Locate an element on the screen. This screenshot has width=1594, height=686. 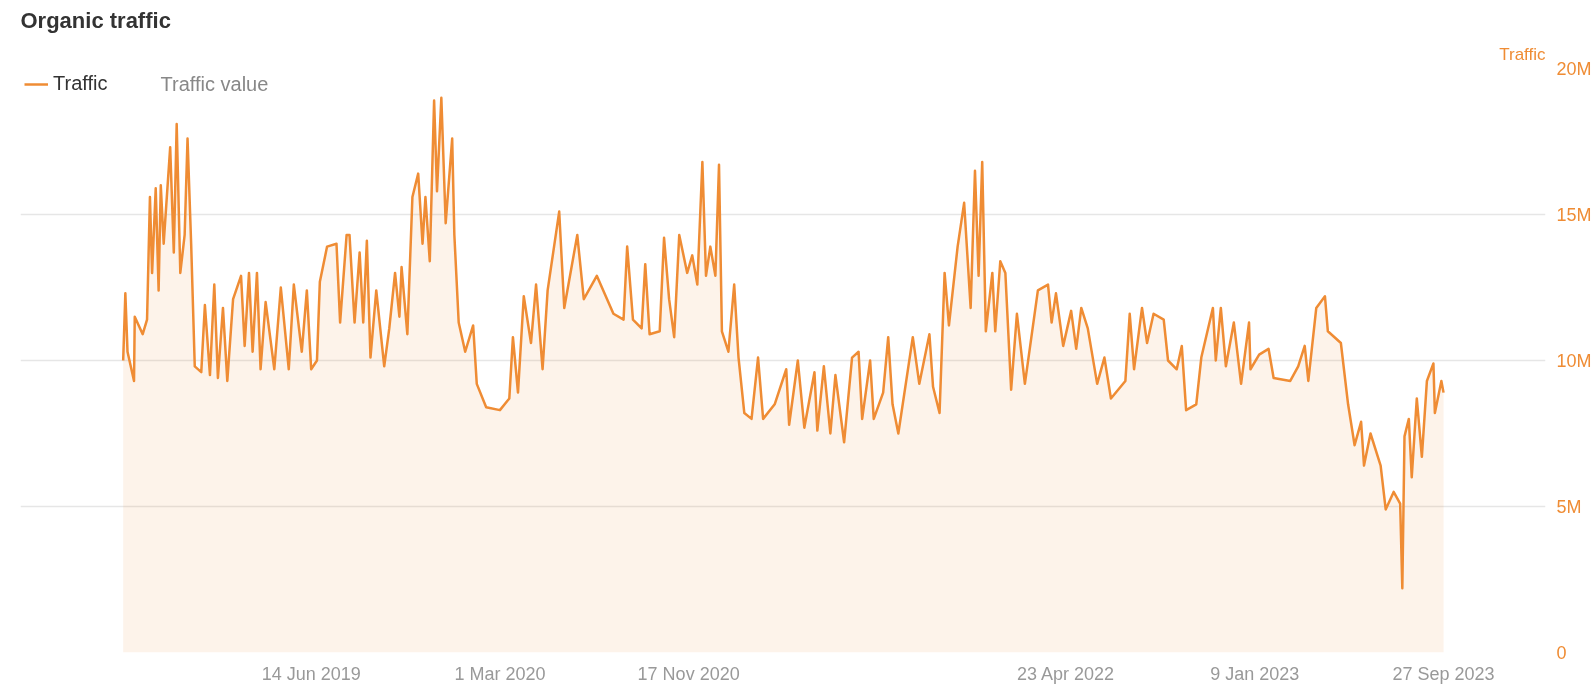
x-tick-label: 27 Sep 2023 is located at coordinates (1443, 673).